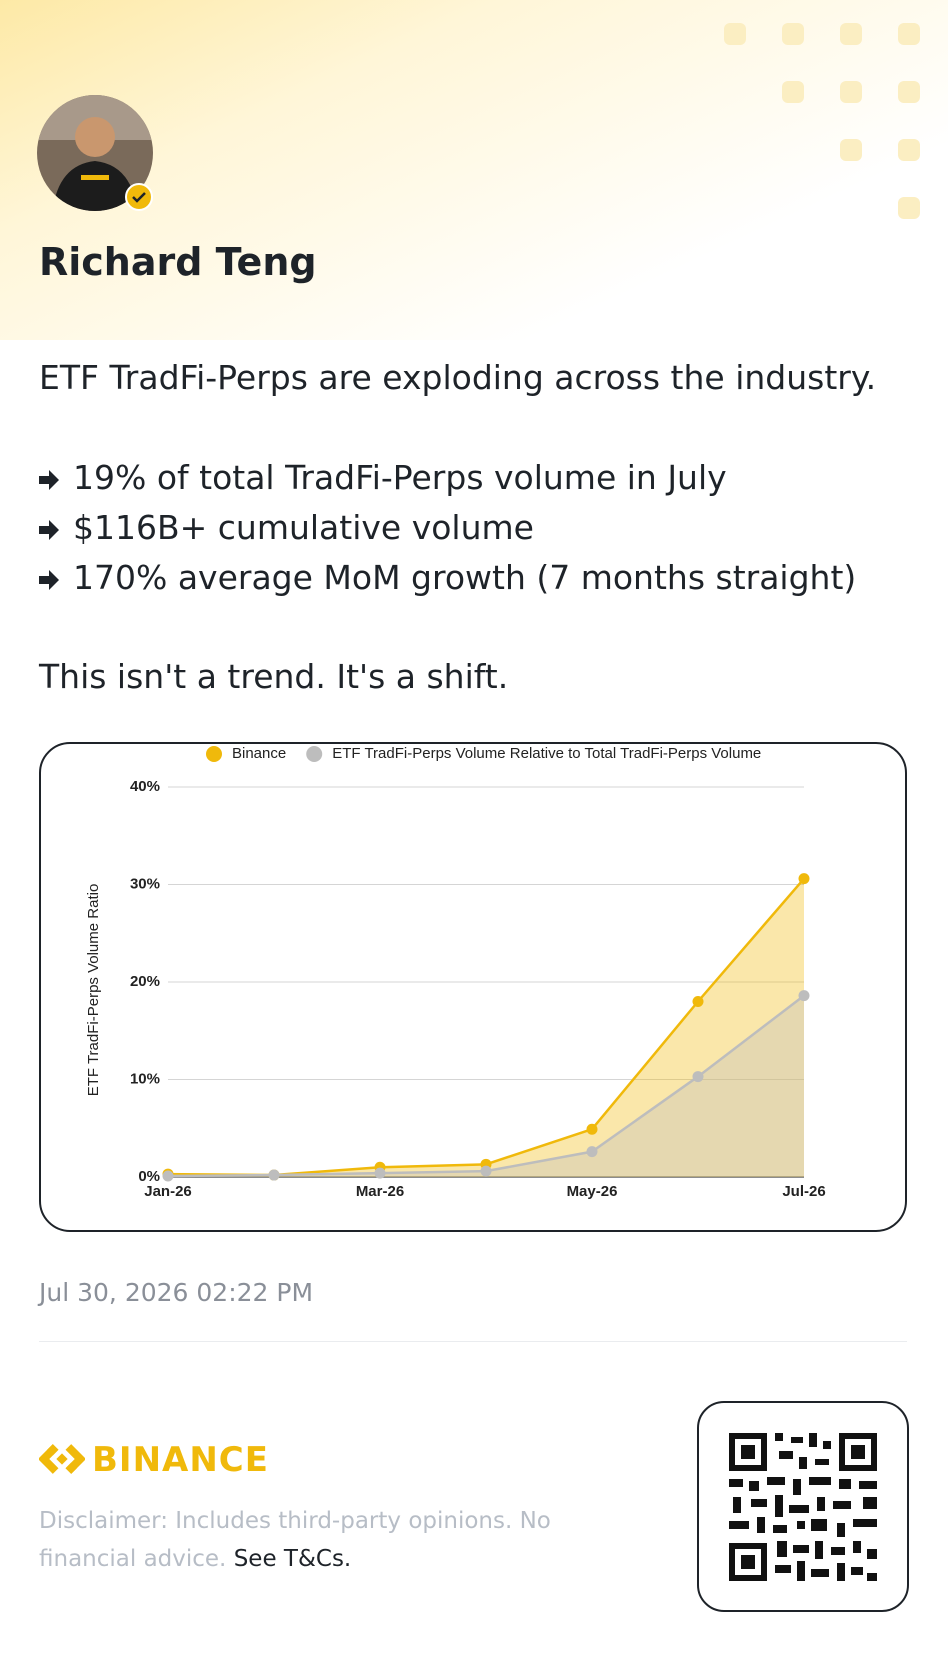  What do you see at coordinates (259, 753) in the screenshot?
I see `legend-label: Binance` at bounding box center [259, 753].